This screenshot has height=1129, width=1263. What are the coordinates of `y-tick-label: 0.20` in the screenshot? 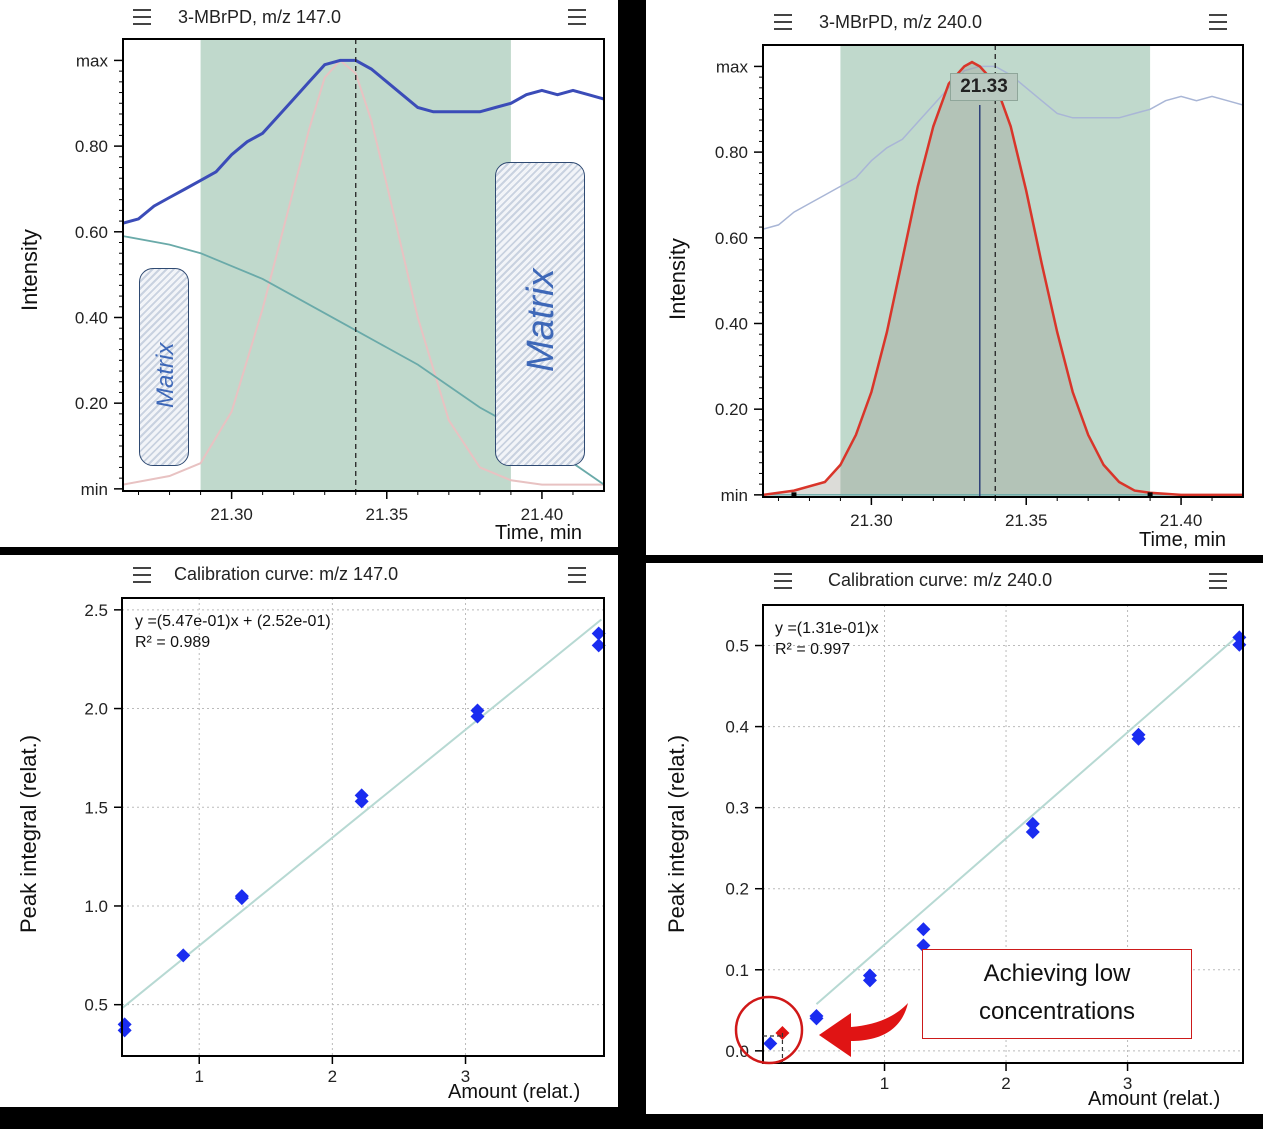 It's located at (731, 409).